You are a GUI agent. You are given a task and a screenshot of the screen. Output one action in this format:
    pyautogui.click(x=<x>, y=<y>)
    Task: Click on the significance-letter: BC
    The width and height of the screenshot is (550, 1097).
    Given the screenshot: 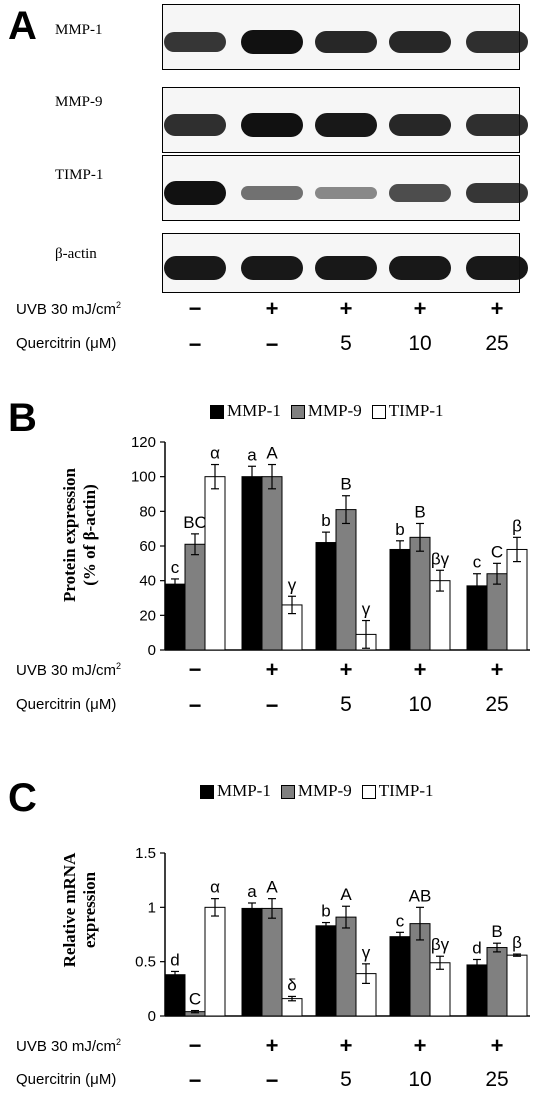 What is the action you would take?
    pyautogui.click(x=195, y=522)
    